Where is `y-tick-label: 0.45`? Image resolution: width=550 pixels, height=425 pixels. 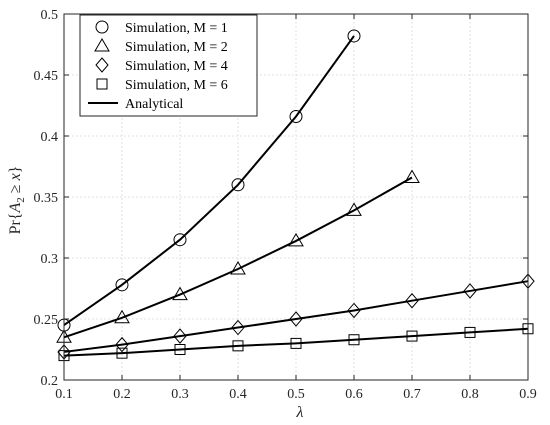
y-tick-label: 0.45 is located at coordinates (46, 76).